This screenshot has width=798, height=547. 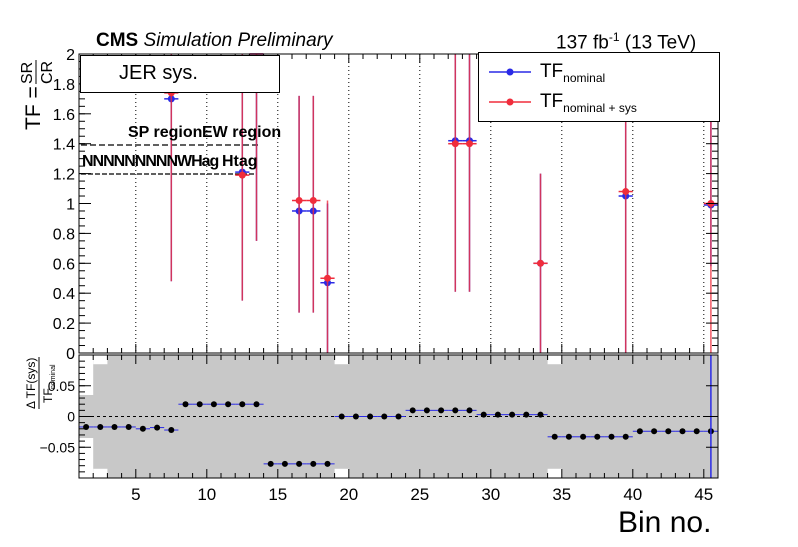 I want to click on lumi-sup: -1, so click(x=614, y=37).